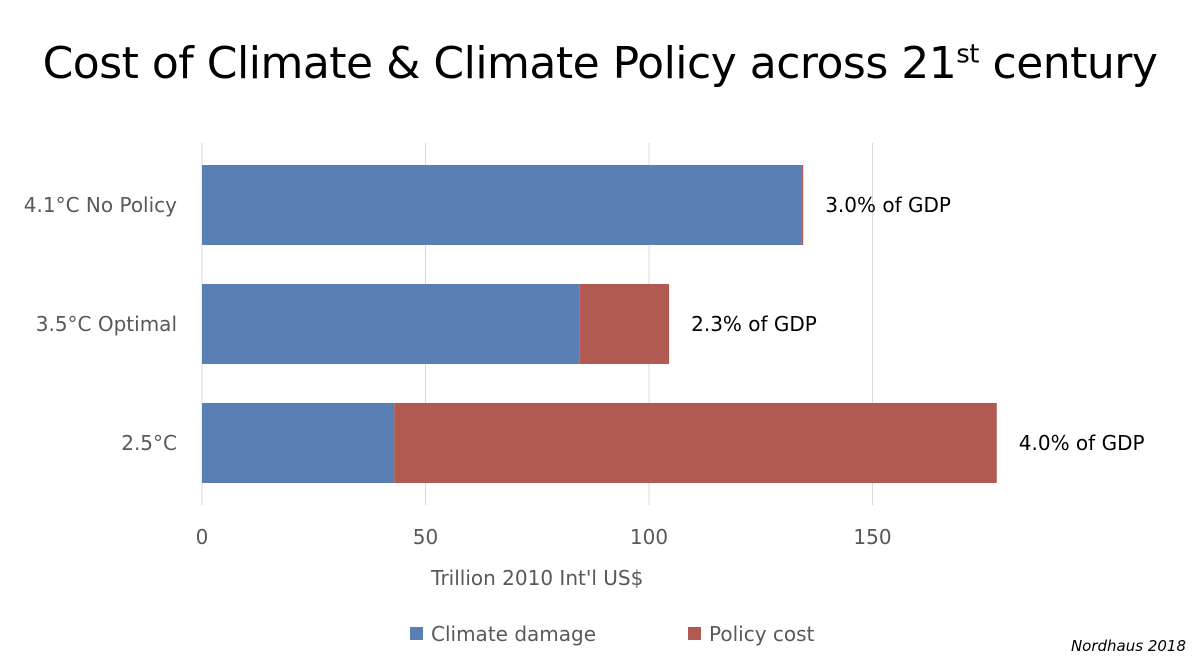 This screenshot has width=1200, height=667. What do you see at coordinates (425, 537) in the screenshot?
I see `x-tick-label: 50` at bounding box center [425, 537].